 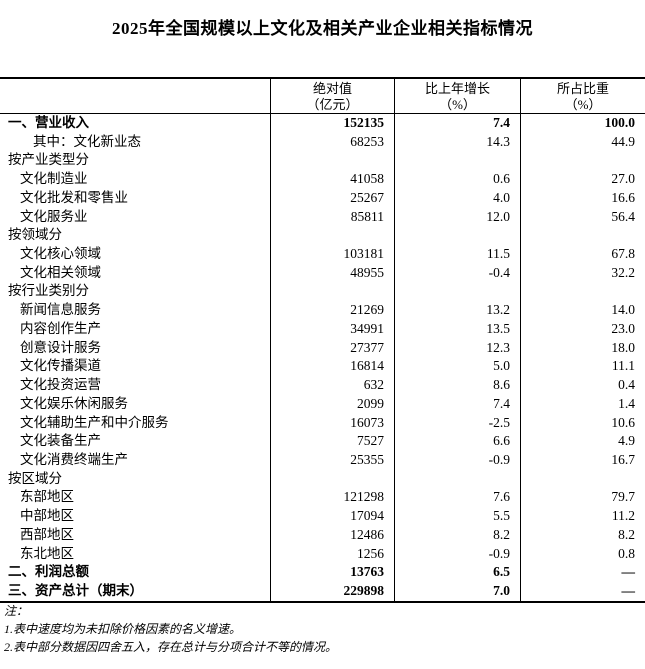 What do you see at coordinates (322, 292) in the screenshot?
I see `table-row: 按行业类别分` at bounding box center [322, 292].